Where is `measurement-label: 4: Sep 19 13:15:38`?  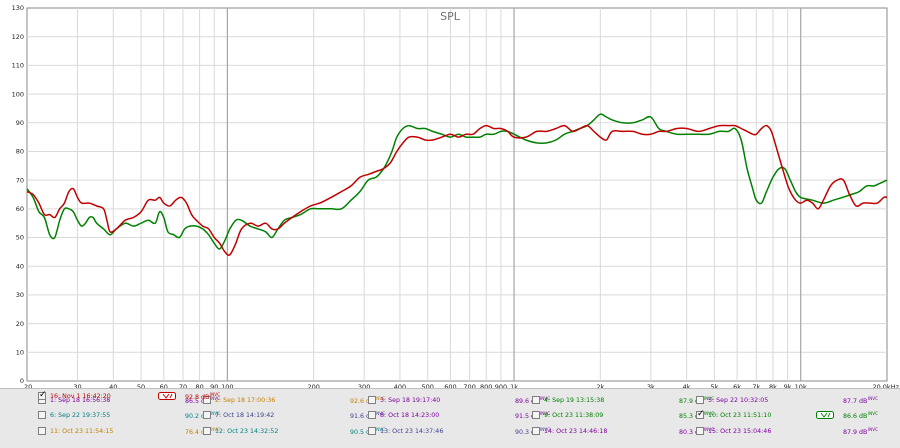
measurement-label: 4: Sep 19 13:15:38 is located at coordinates (574, 400).